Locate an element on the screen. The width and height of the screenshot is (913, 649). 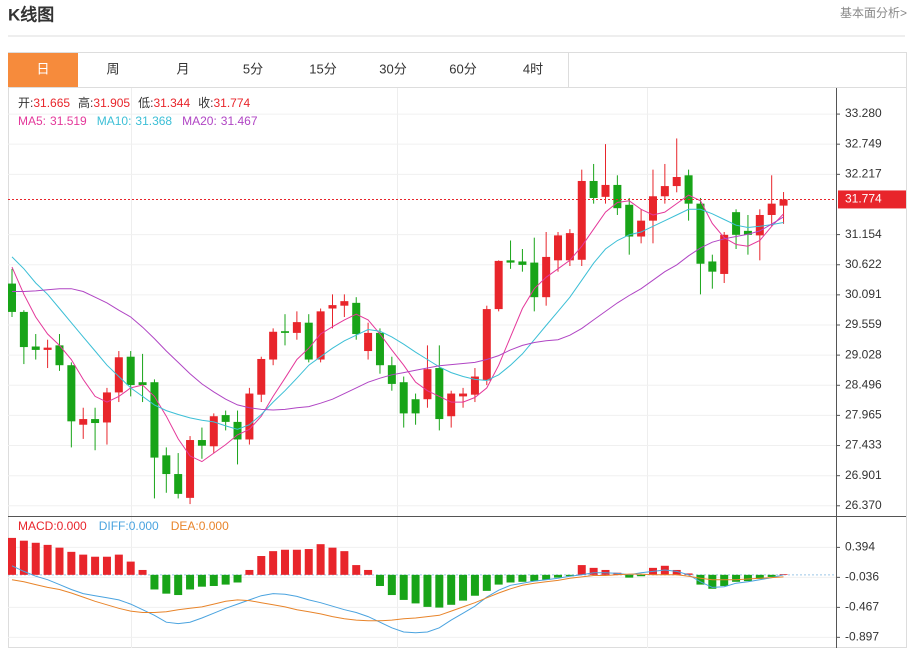
last-price-label: 31.774 is located at coordinates (863, 199).